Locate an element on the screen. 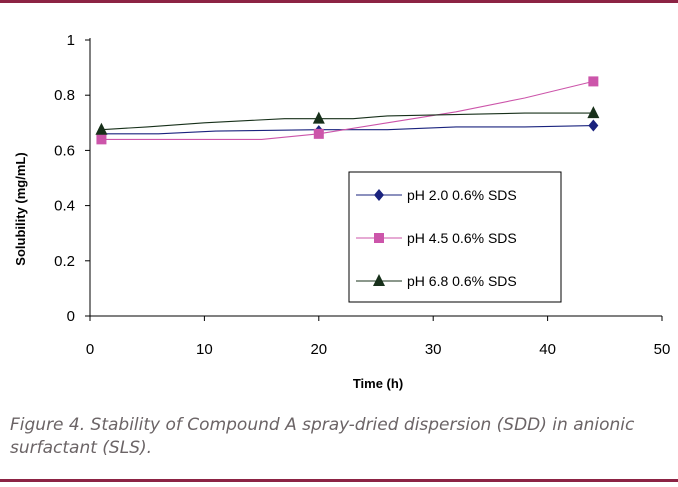  legend-label: pH 6.8 0.6% SDS is located at coordinates (462, 281).